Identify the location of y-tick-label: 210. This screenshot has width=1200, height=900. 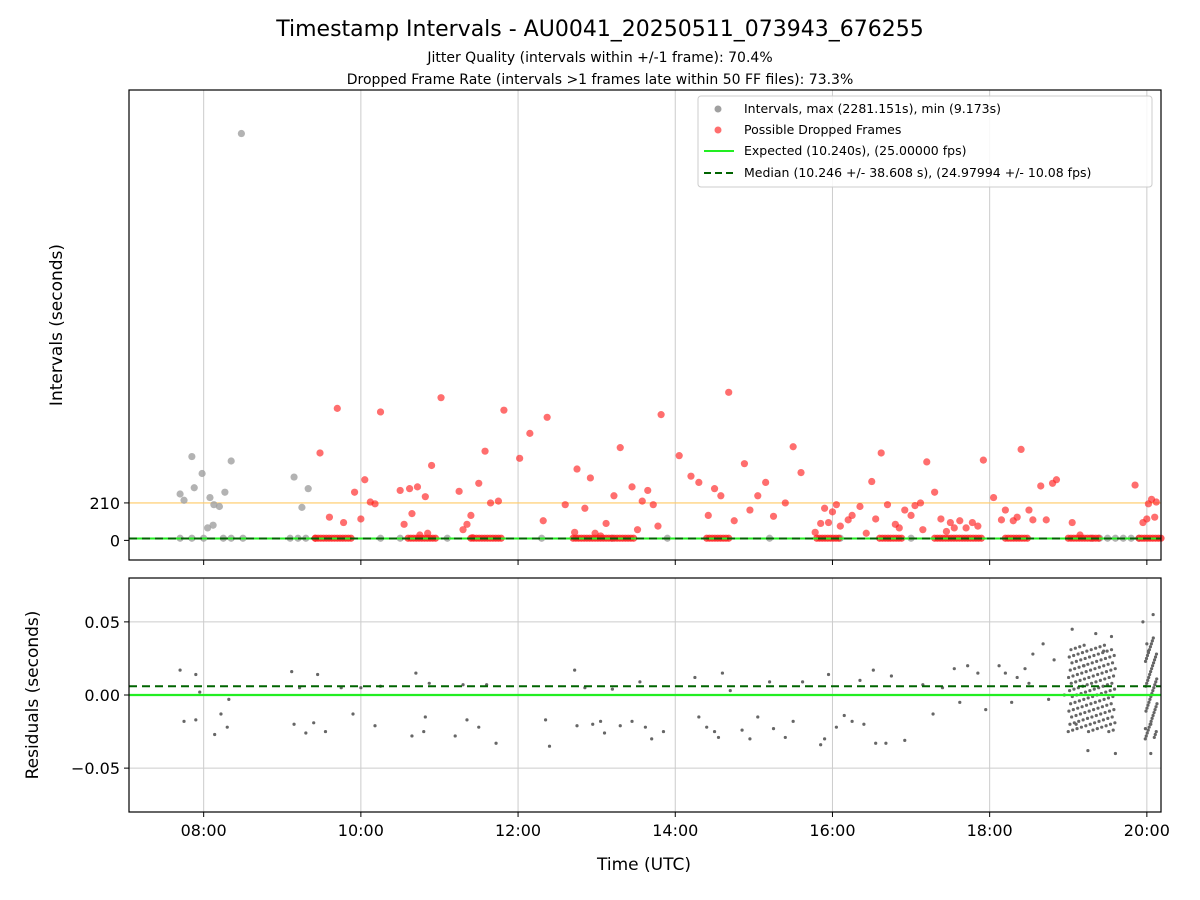
(104, 503).